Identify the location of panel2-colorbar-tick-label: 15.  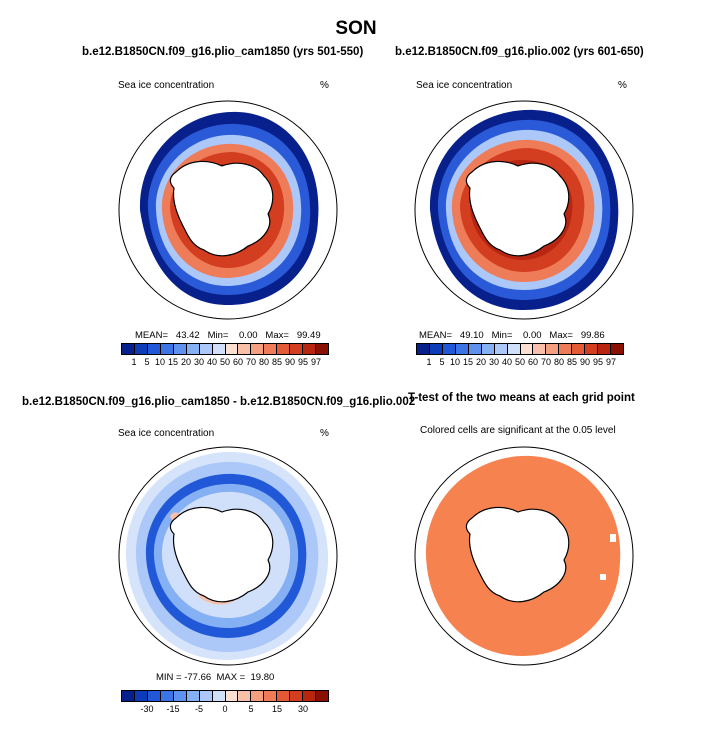
(468, 362).